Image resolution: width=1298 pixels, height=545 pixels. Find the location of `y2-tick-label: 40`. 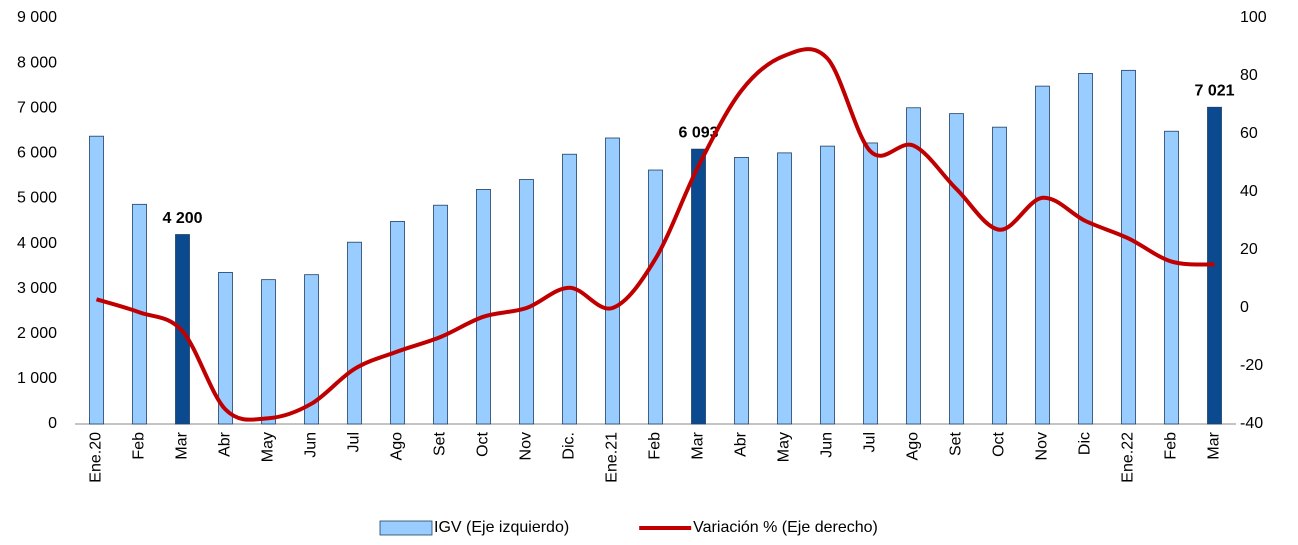

y2-tick-label: 40 is located at coordinates (1249, 191).